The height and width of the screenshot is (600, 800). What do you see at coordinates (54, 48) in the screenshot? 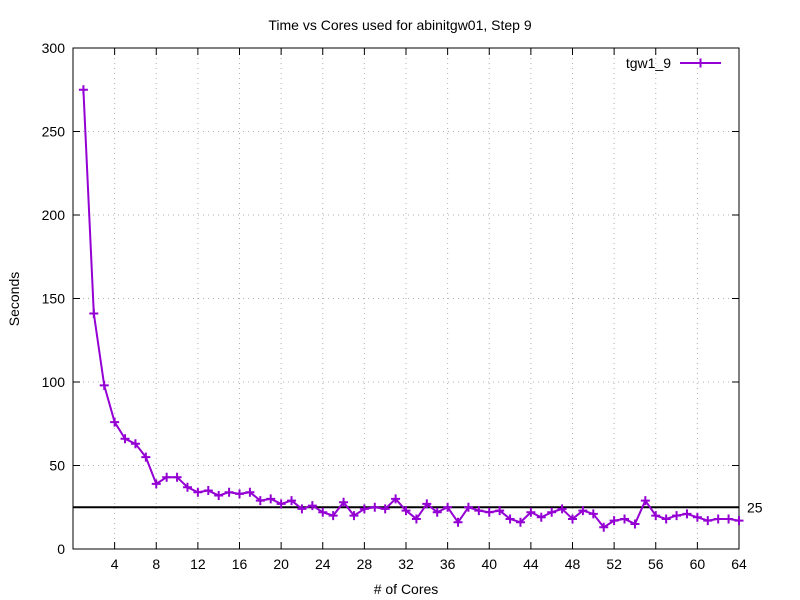
I see `y-tick-label: 300` at bounding box center [54, 48].